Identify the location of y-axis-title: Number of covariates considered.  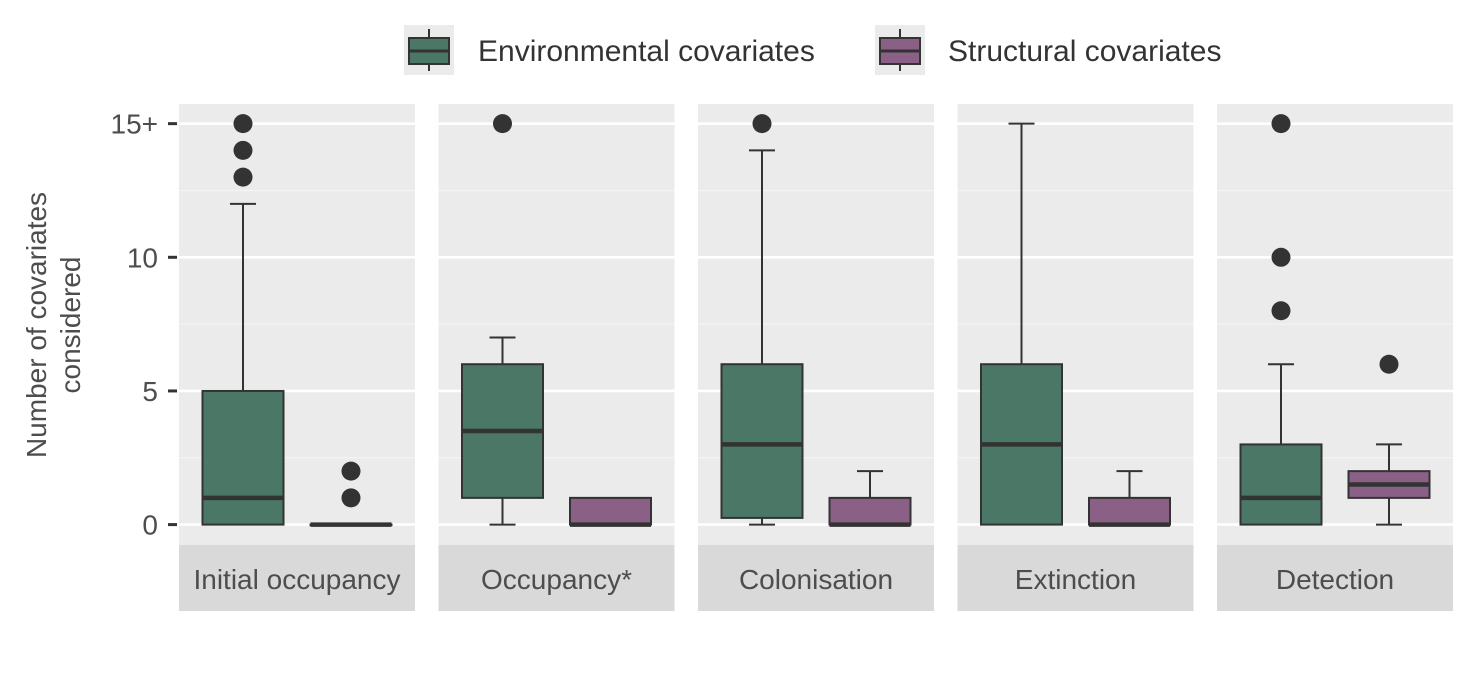
(53, 325).